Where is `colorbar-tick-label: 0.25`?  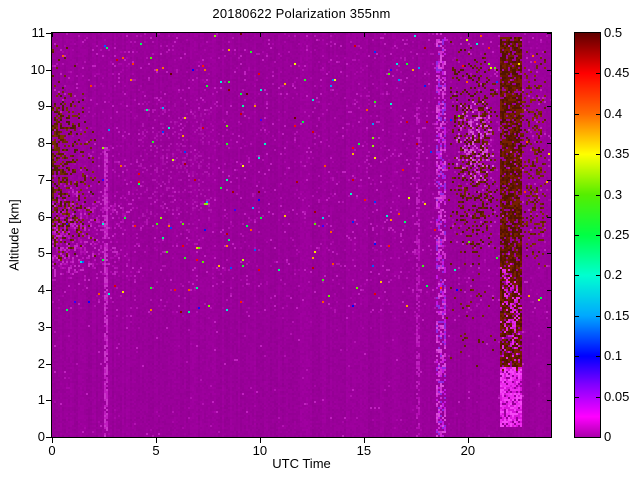 colorbar-tick-label: 0.25 is located at coordinates (617, 234).